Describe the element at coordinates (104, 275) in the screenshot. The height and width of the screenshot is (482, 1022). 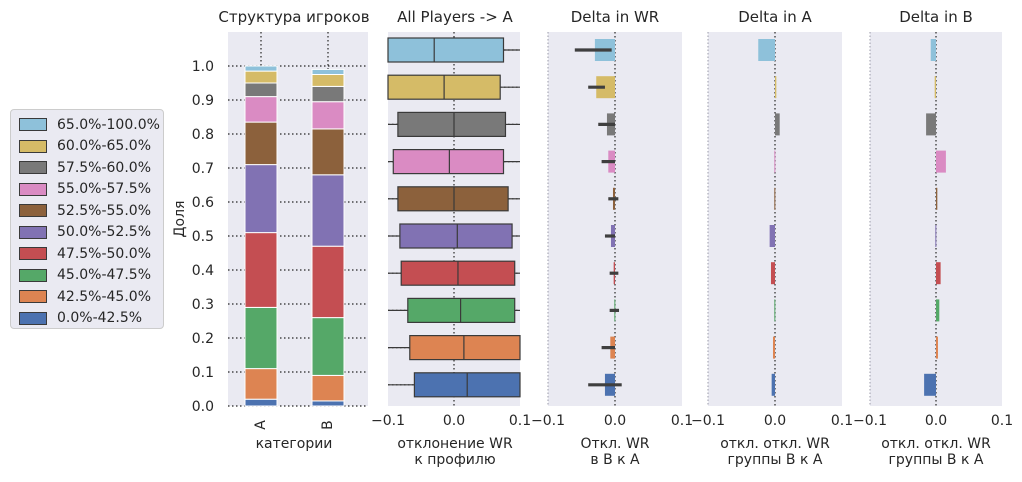
I see `legend-label: 45.0%-47.5%` at that location.